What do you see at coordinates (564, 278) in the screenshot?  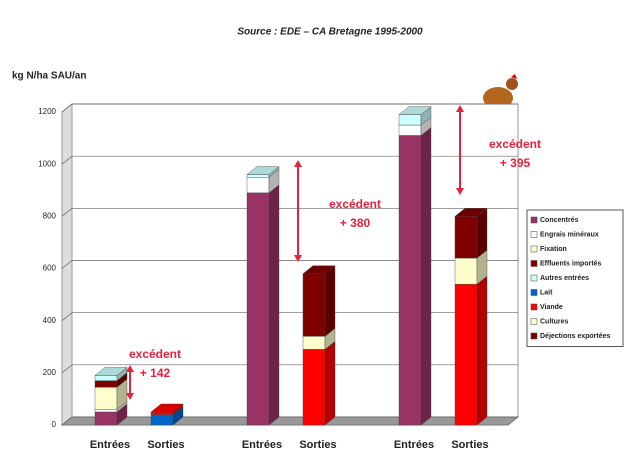 I see `legend-label: Autres entrées` at bounding box center [564, 278].